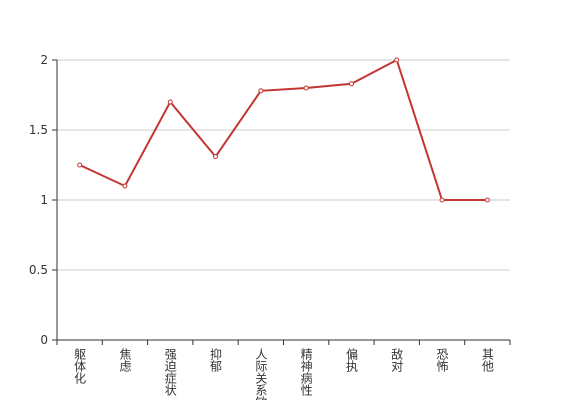  I want to click on x-tick-label: 强迫症状, so click(170, 372).